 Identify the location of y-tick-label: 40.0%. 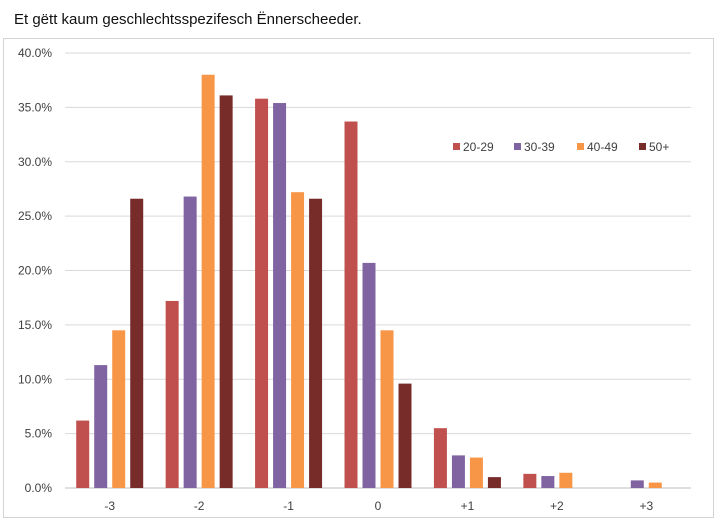
(35, 53).